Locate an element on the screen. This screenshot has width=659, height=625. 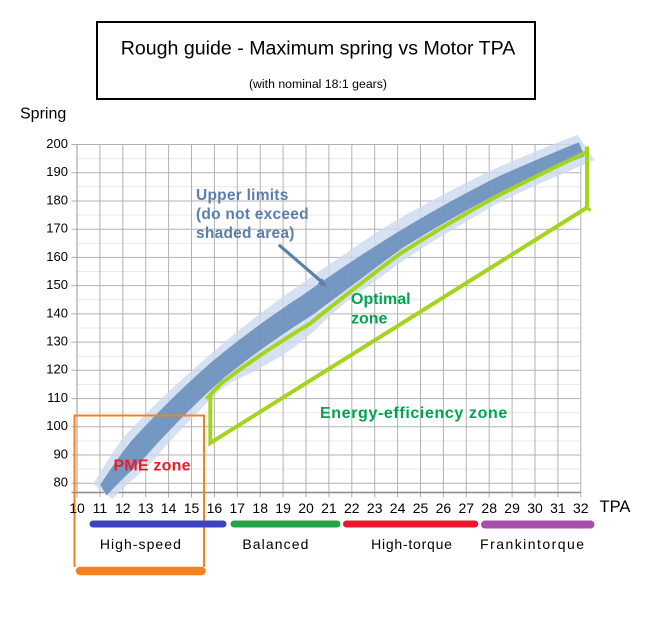
svg-text: Optimal is located at coordinates (381, 299).